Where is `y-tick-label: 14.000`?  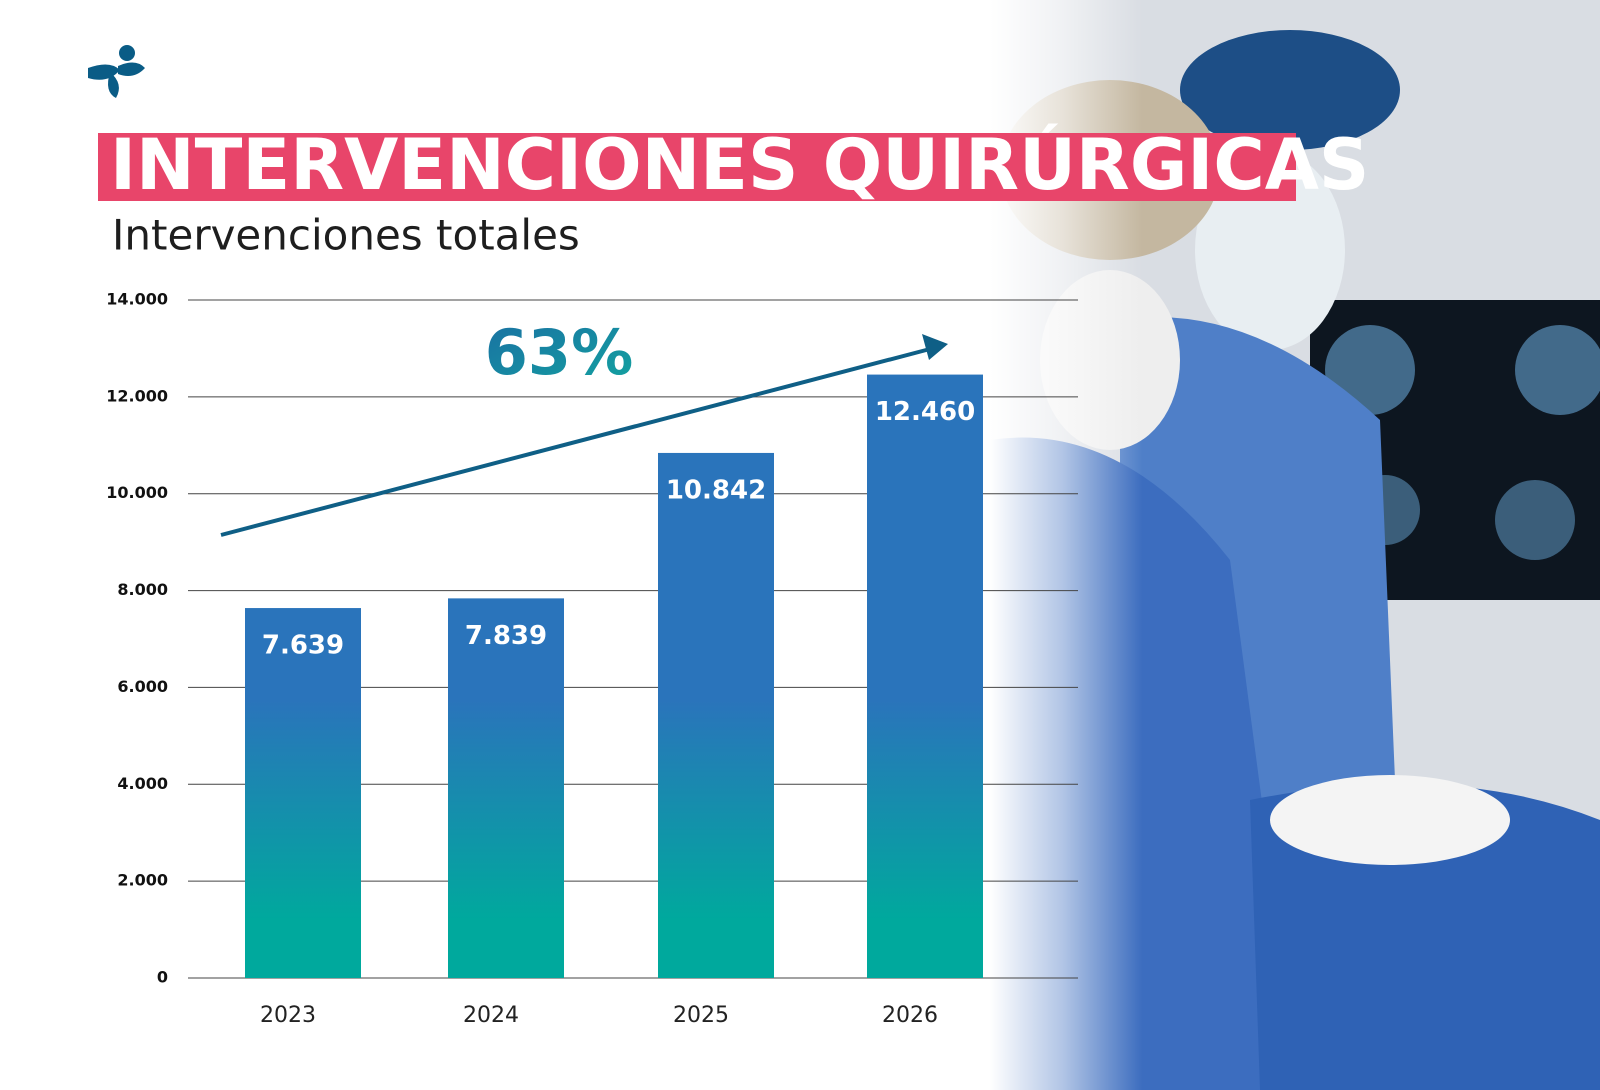 y-tick-label: 14.000 is located at coordinates (137, 299).